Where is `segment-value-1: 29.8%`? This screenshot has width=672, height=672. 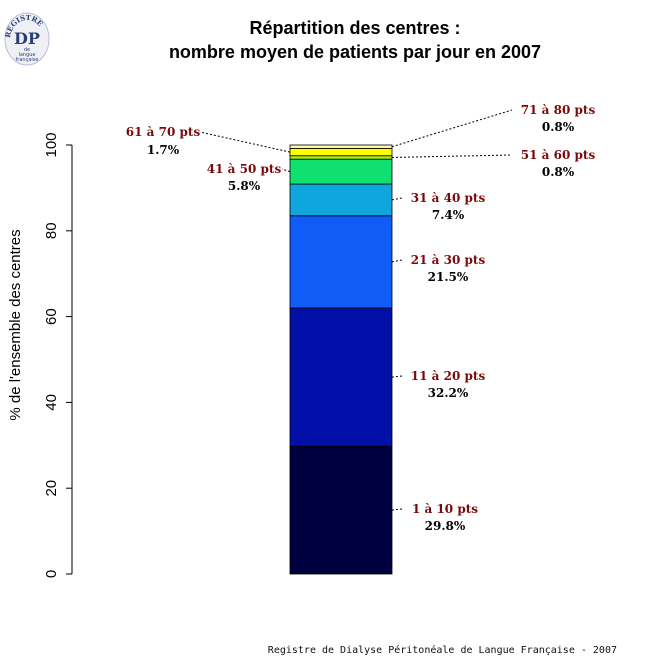 segment-value-1: 29.8% is located at coordinates (445, 526).